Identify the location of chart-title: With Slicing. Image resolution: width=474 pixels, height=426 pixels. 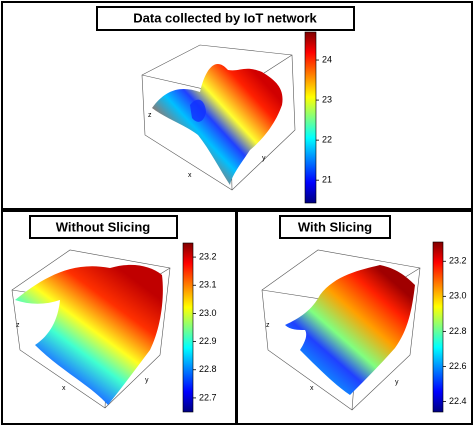
(335, 226).